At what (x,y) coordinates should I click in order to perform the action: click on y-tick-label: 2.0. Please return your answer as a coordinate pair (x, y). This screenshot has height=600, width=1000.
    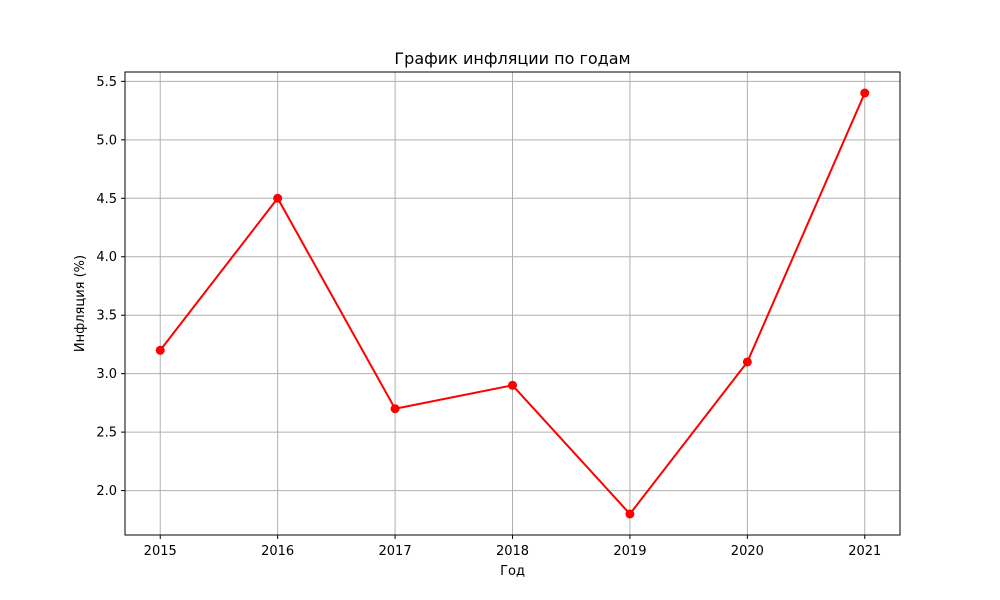
    Looking at the image, I should click on (106, 491).